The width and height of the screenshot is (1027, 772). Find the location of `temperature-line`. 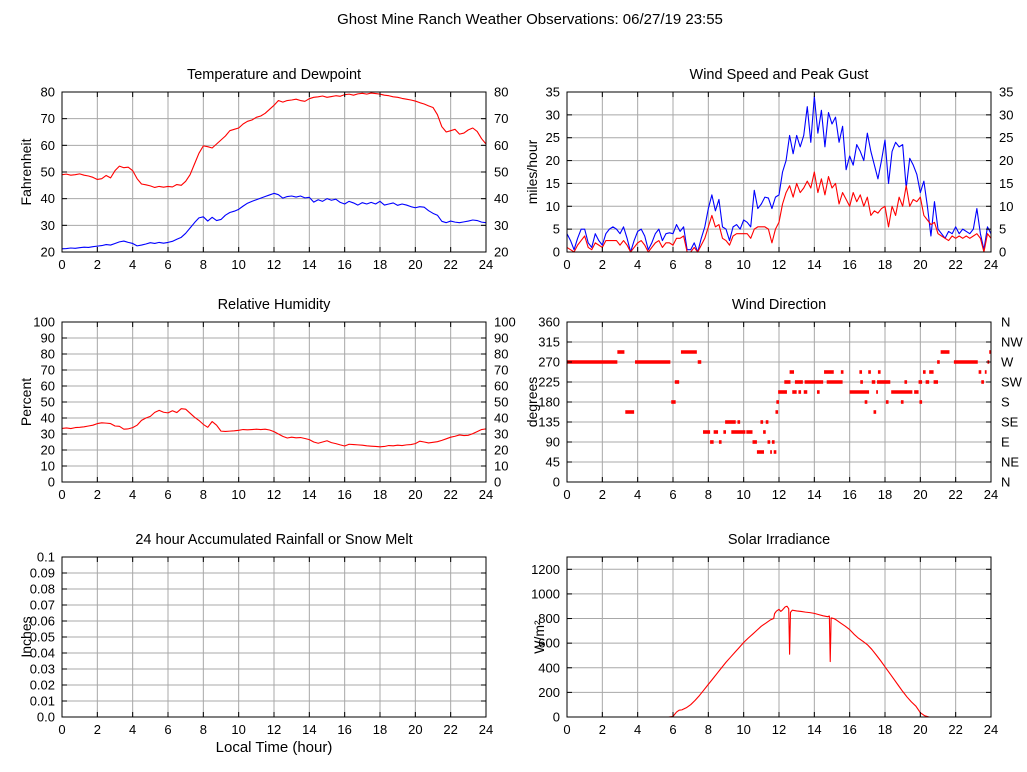

temperature-line is located at coordinates (274, 140).